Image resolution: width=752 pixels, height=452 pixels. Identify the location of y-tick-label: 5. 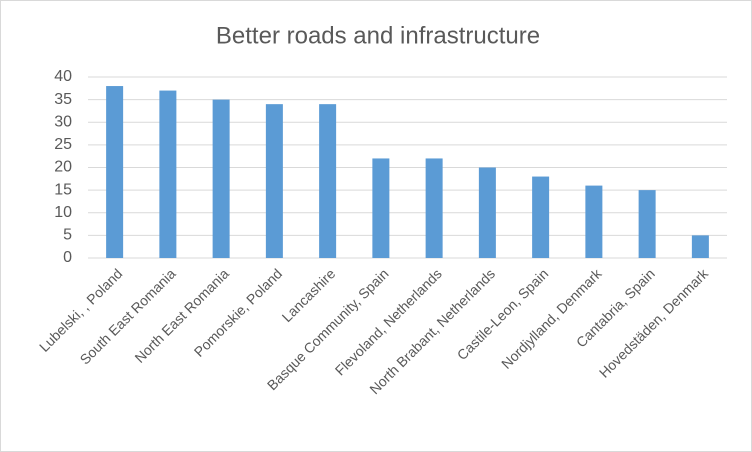
(67, 235).